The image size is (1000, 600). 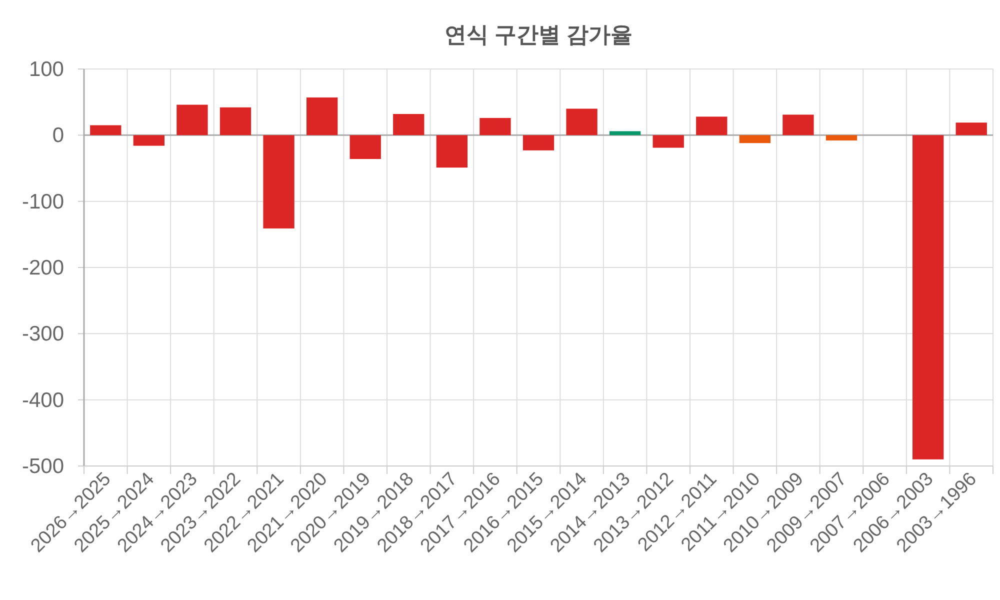 What do you see at coordinates (58, 136) in the screenshot?
I see `y-tick-label: 0` at bounding box center [58, 136].